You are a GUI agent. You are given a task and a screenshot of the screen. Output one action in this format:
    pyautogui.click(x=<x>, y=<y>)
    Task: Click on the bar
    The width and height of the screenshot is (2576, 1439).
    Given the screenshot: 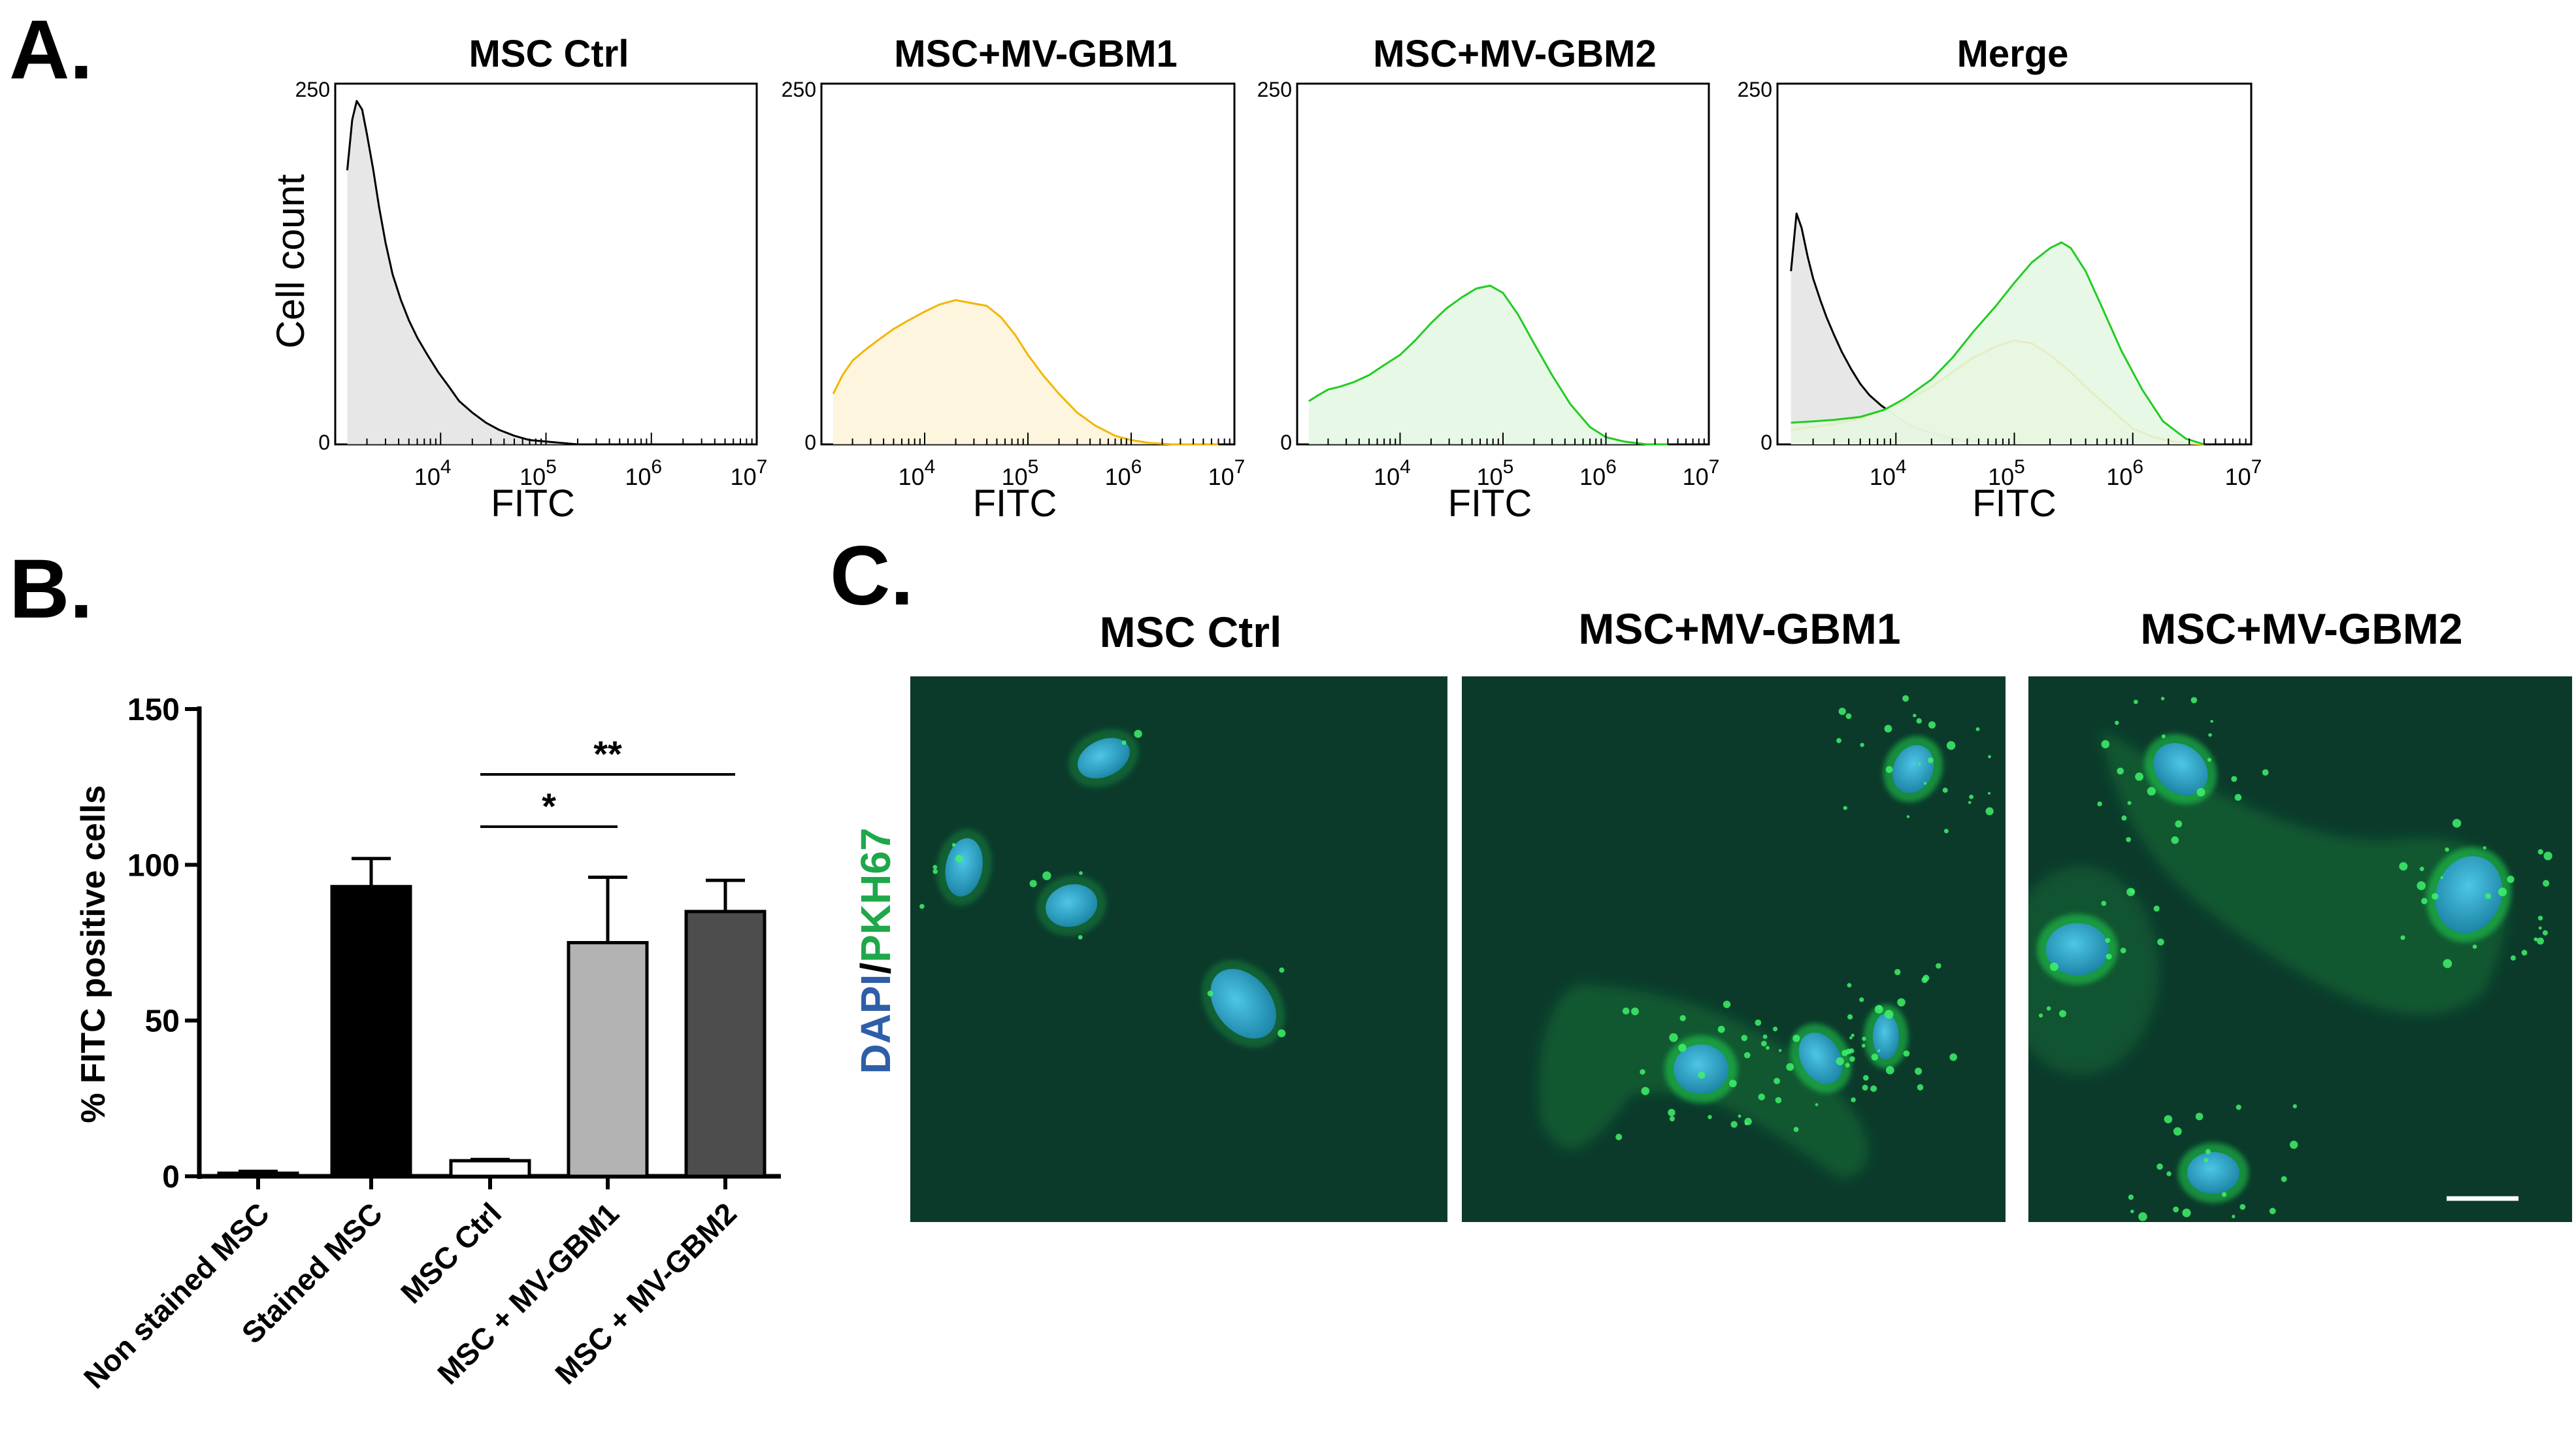 What is the action you would take?
    pyautogui.click(x=608, y=1060)
    